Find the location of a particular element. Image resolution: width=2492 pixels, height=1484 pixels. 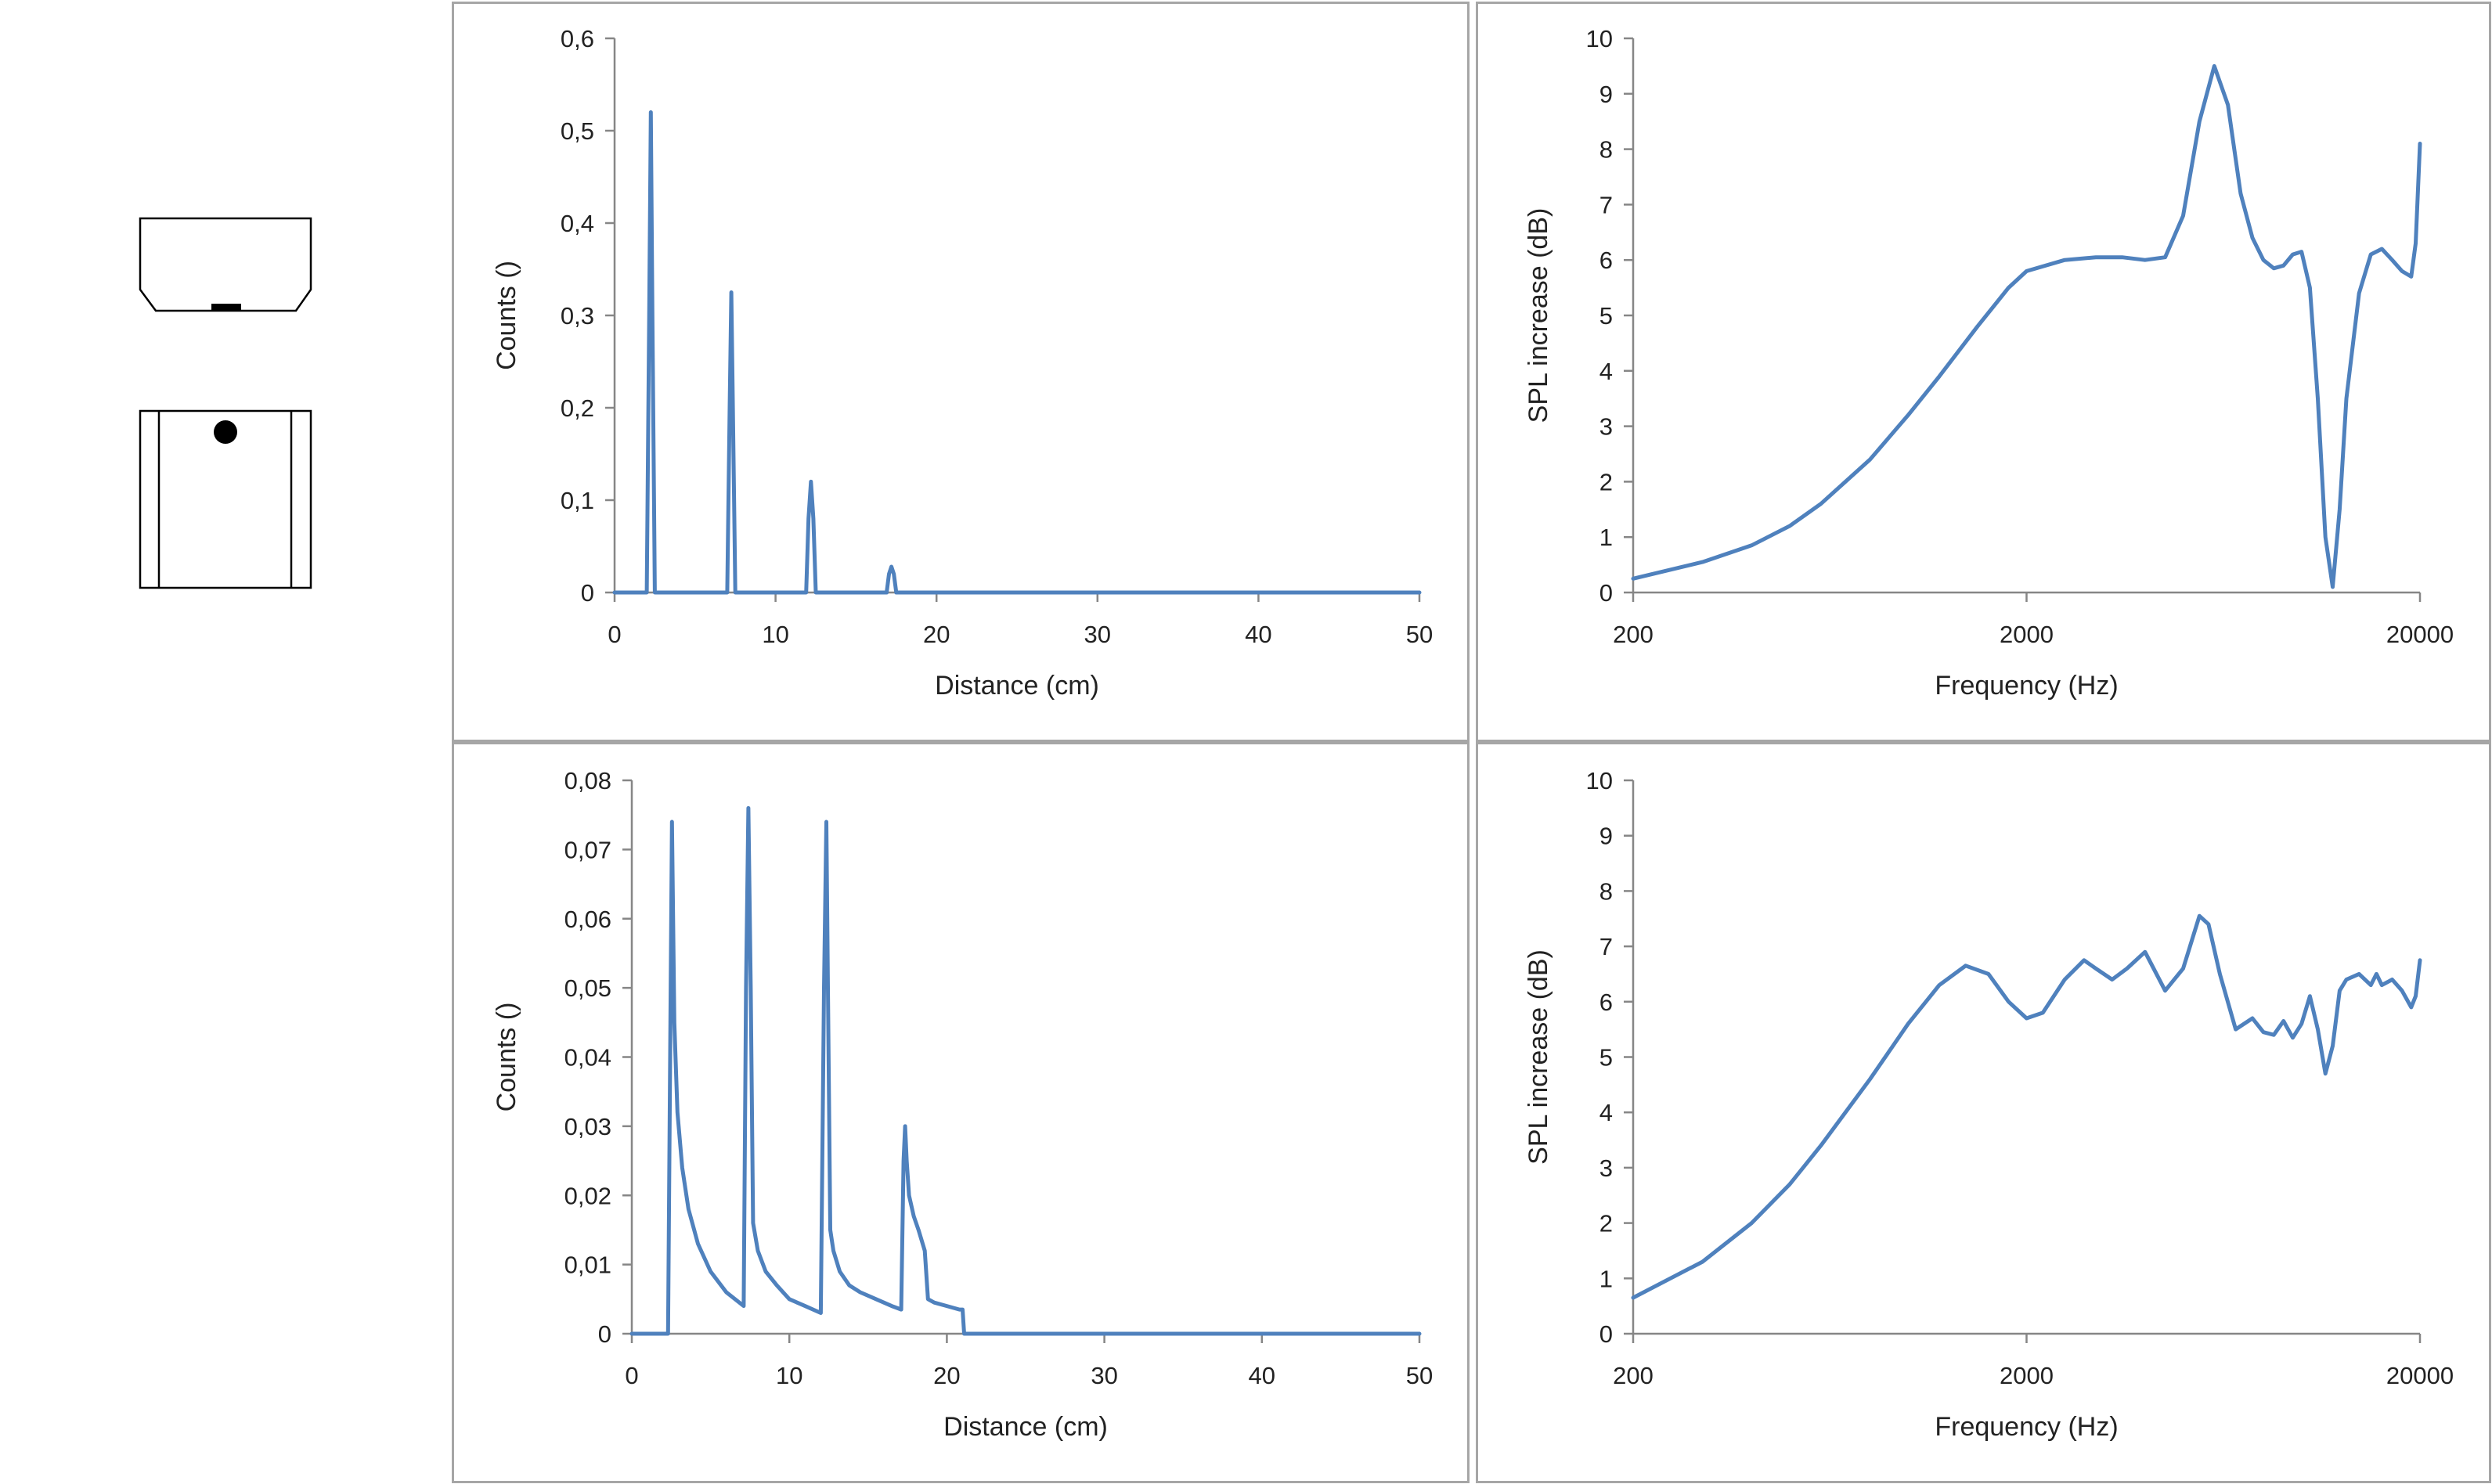

enclosure-side-view is located at coordinates (225, 499).